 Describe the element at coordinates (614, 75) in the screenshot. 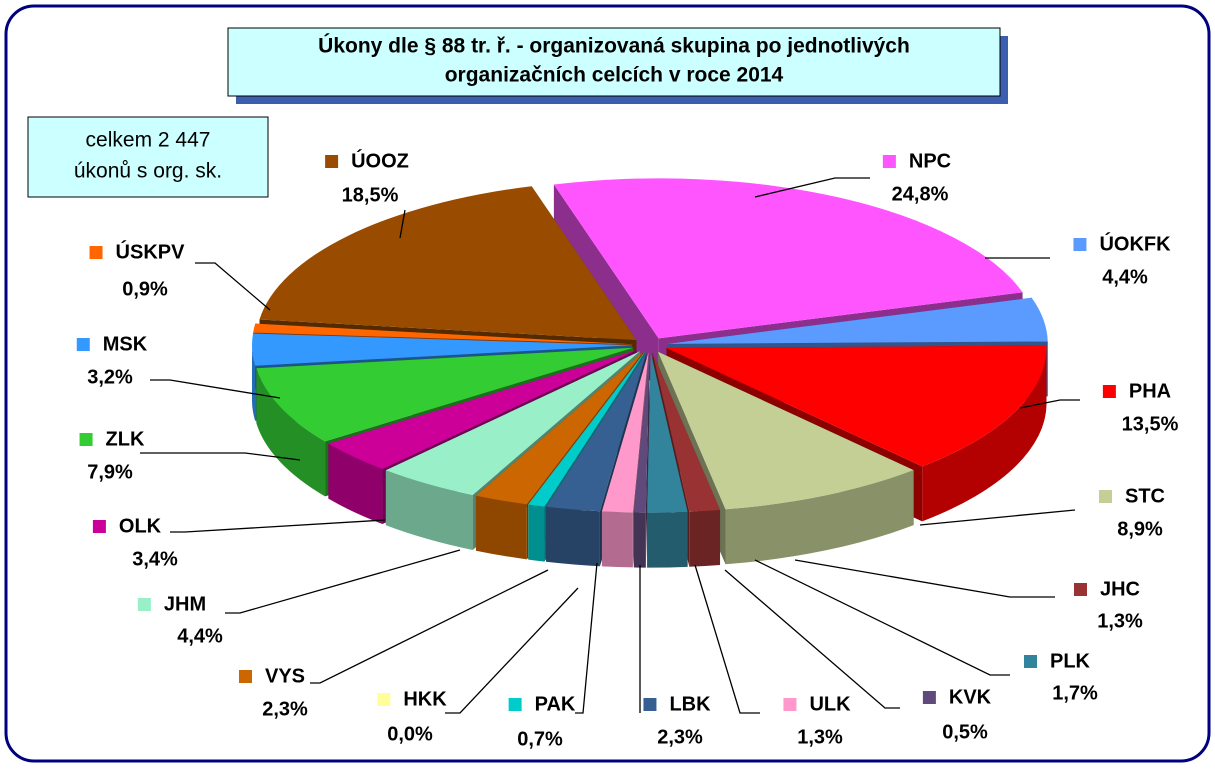

I see `chart-title: organizačních celcích v roce 2014` at that location.